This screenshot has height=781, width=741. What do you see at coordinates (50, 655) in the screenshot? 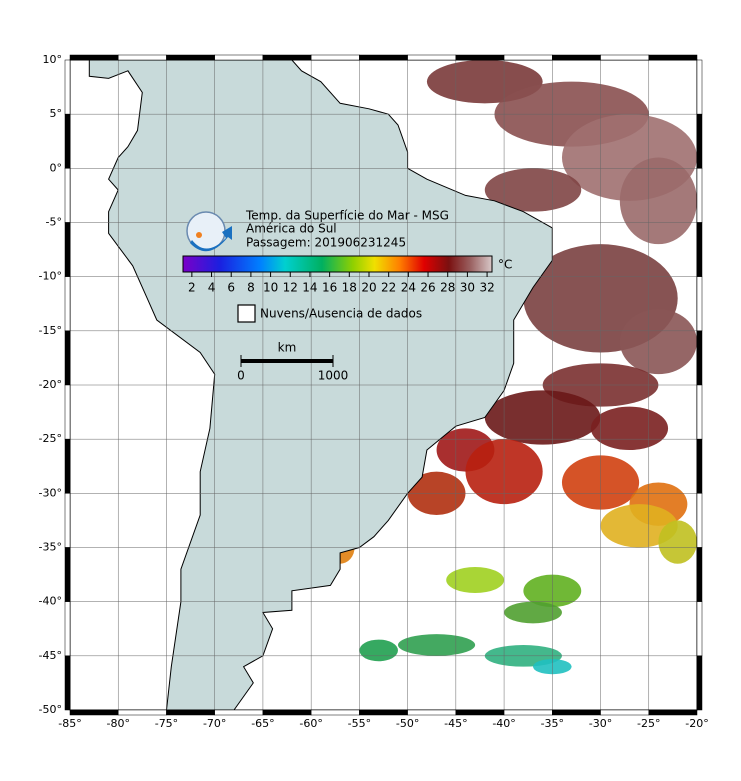
I see `y-tick-label: -45°` at bounding box center [50, 655].